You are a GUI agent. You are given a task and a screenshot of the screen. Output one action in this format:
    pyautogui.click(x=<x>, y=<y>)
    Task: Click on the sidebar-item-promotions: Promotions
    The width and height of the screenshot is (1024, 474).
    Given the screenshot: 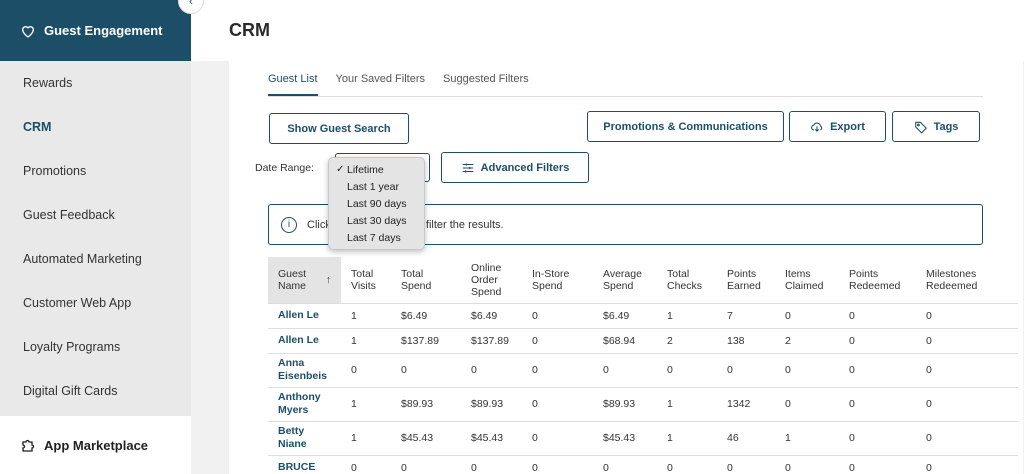 What is the action you would take?
    pyautogui.click(x=95, y=171)
    